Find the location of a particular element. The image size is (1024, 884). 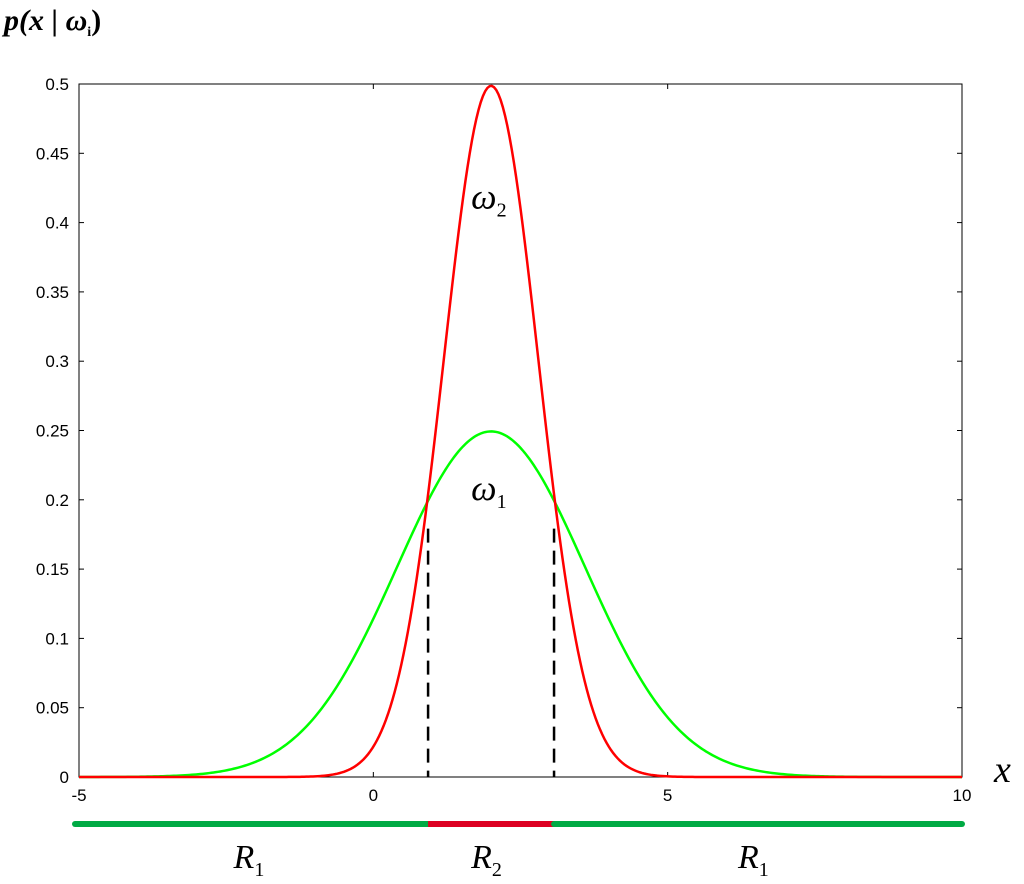

series-label-ω1: ω1 is located at coordinates (488, 490).